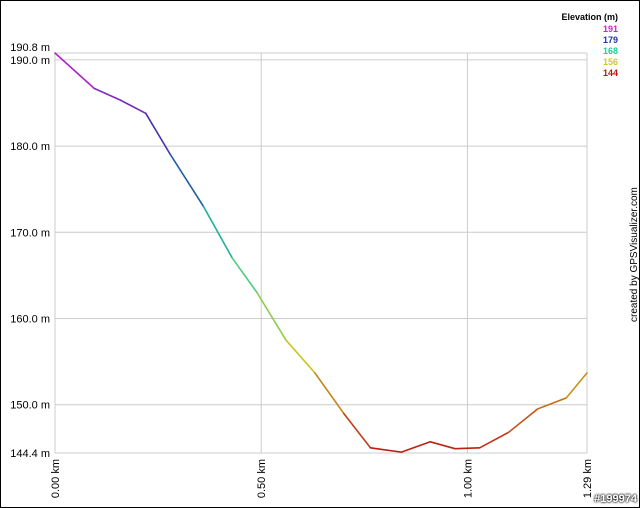 The height and width of the screenshot is (508, 640). Describe the element at coordinates (610, 29) in the screenshot. I see `legend-entry-191: 191` at that location.